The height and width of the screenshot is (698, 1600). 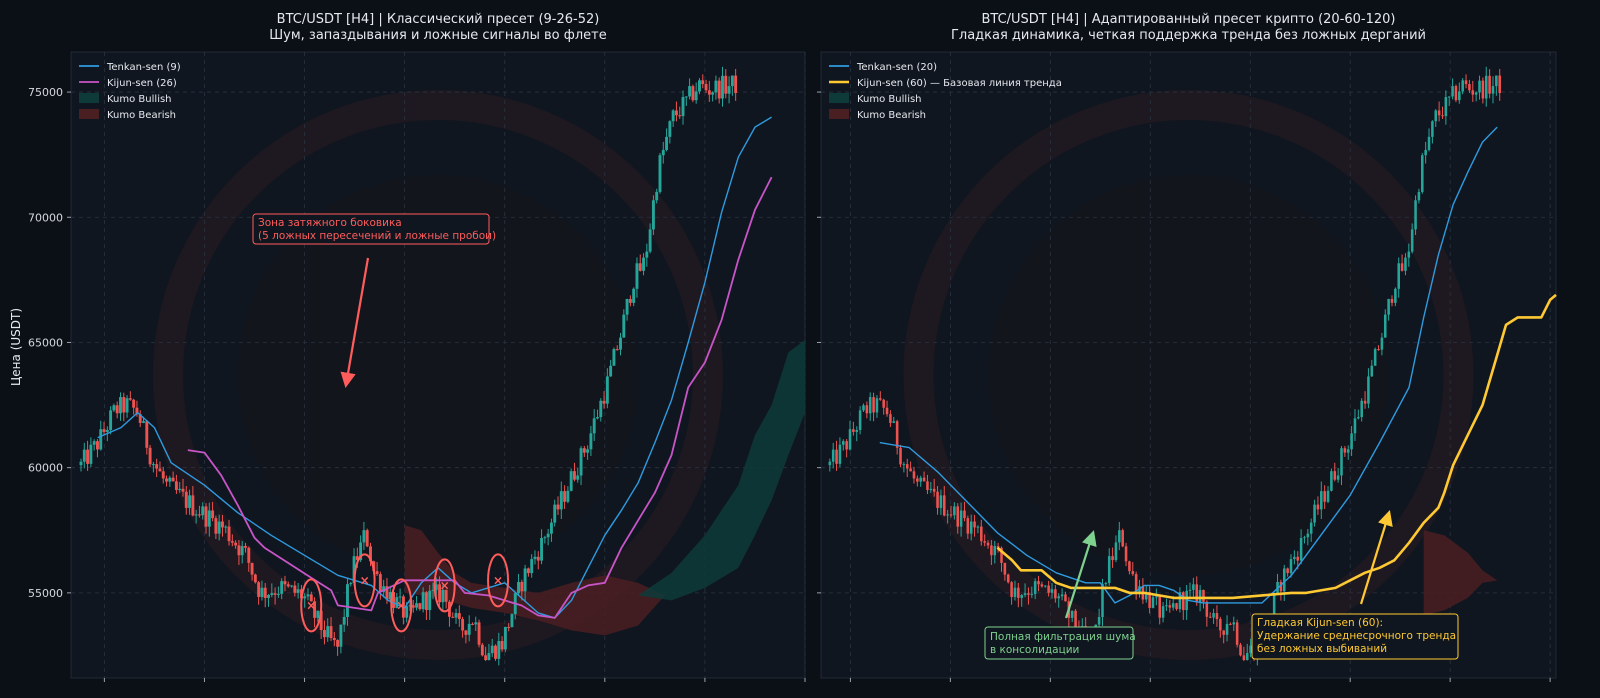 What do you see at coordinates (141, 115) in the screenshot?
I see `legend-entry: Kumo Bearish` at bounding box center [141, 115].